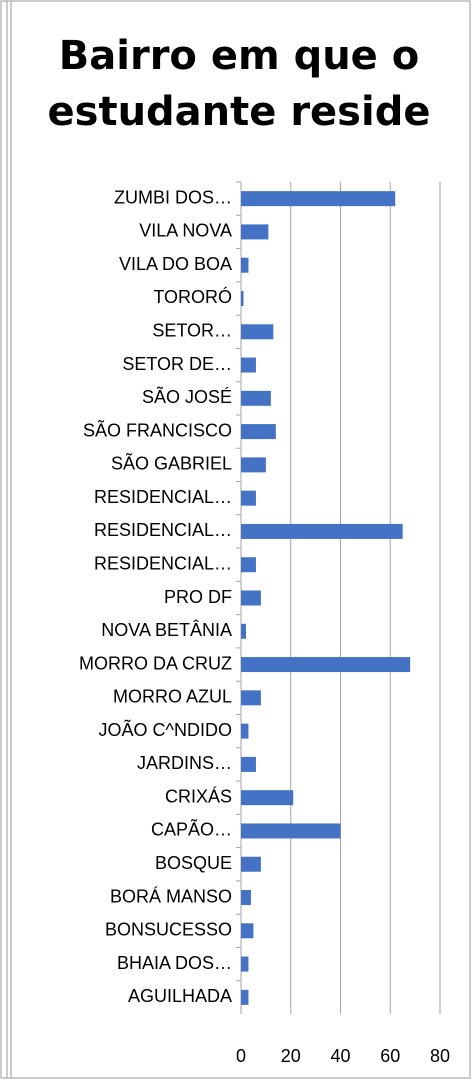 The height and width of the screenshot is (1079, 472). Describe the element at coordinates (171, 896) in the screenshot. I see `y-tick-label: BORÁ MANSO` at that location.